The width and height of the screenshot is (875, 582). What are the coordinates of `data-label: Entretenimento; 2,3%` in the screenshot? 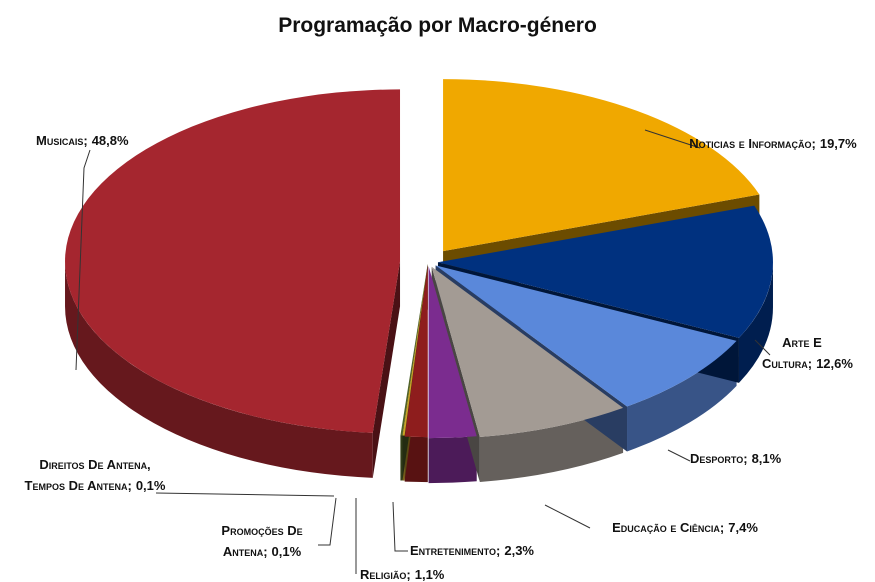 It's located at (490, 550).